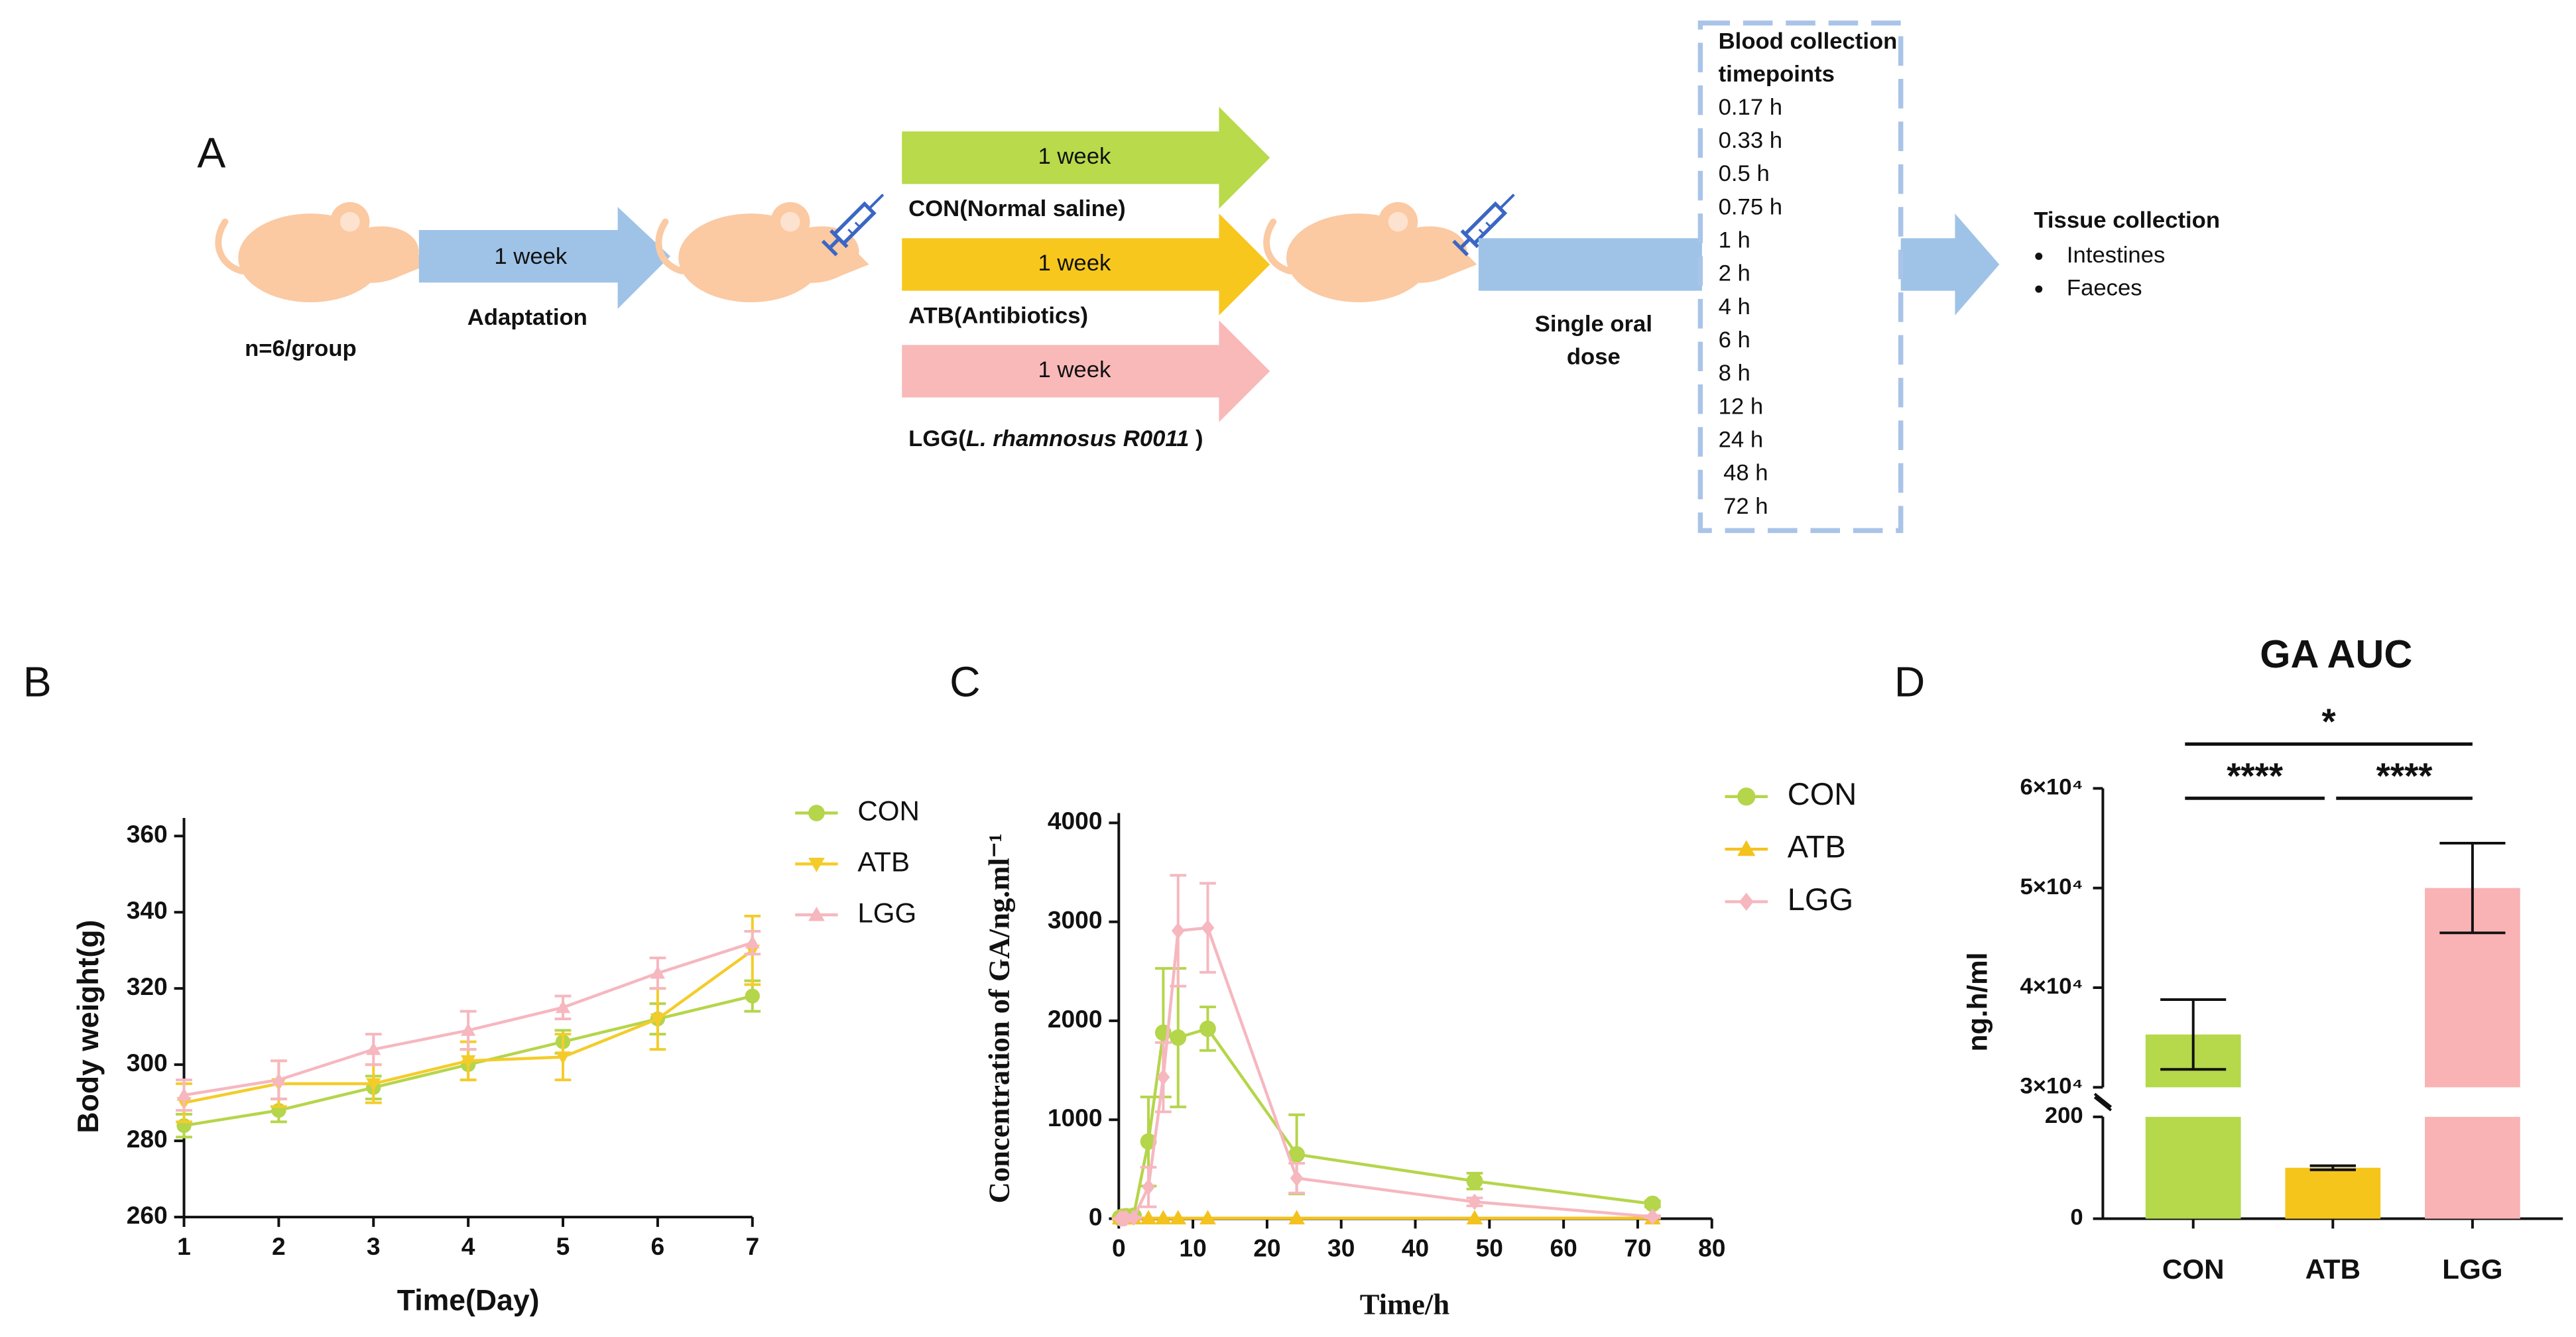  I want to click on label-part: ), so click(1196, 438).